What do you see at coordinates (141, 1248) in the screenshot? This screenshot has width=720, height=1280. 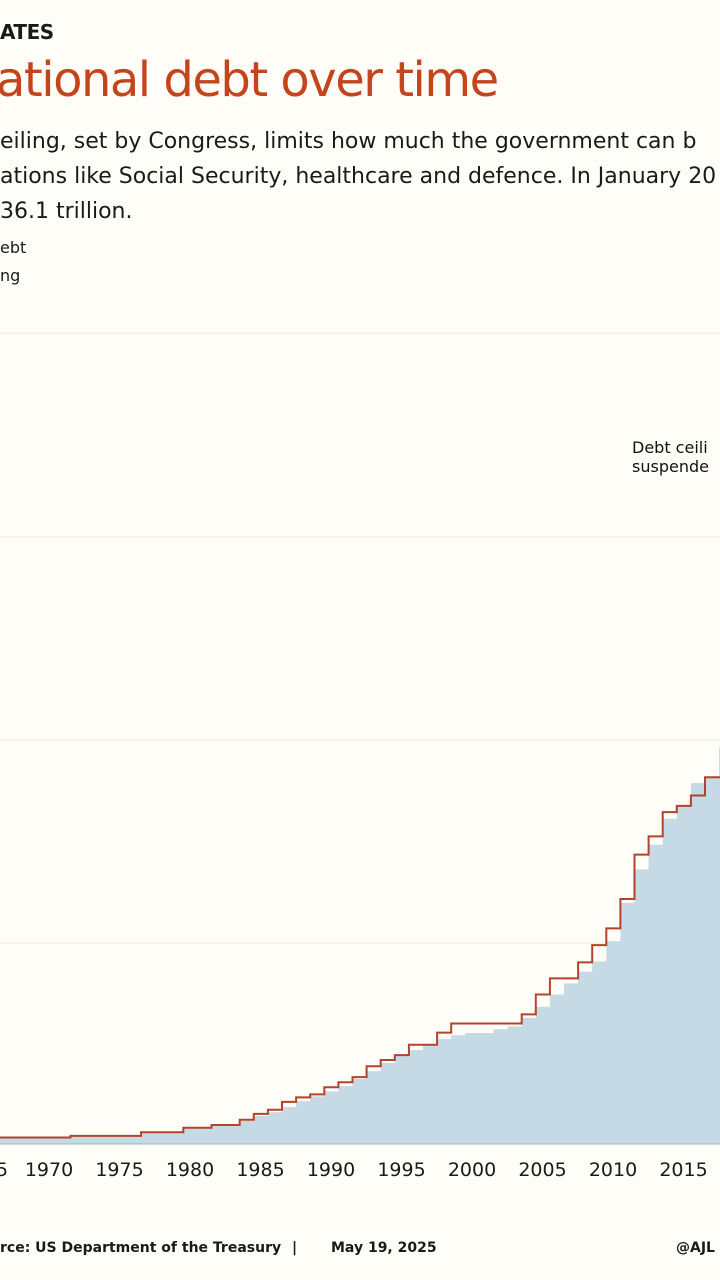 I see `footer-source: rce: US Department of the Treasury` at bounding box center [141, 1248].